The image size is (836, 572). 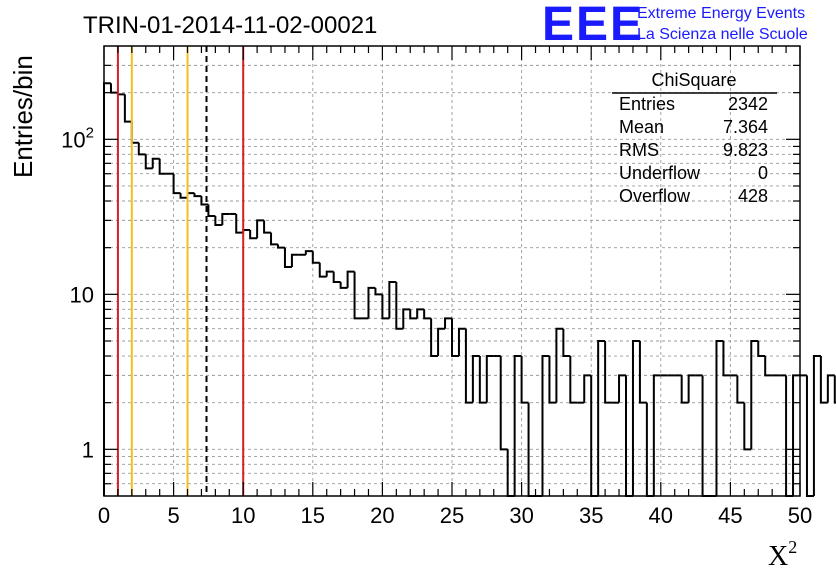 What do you see at coordinates (521, 515) in the screenshot?
I see `x-tick-label: 30` at bounding box center [521, 515].